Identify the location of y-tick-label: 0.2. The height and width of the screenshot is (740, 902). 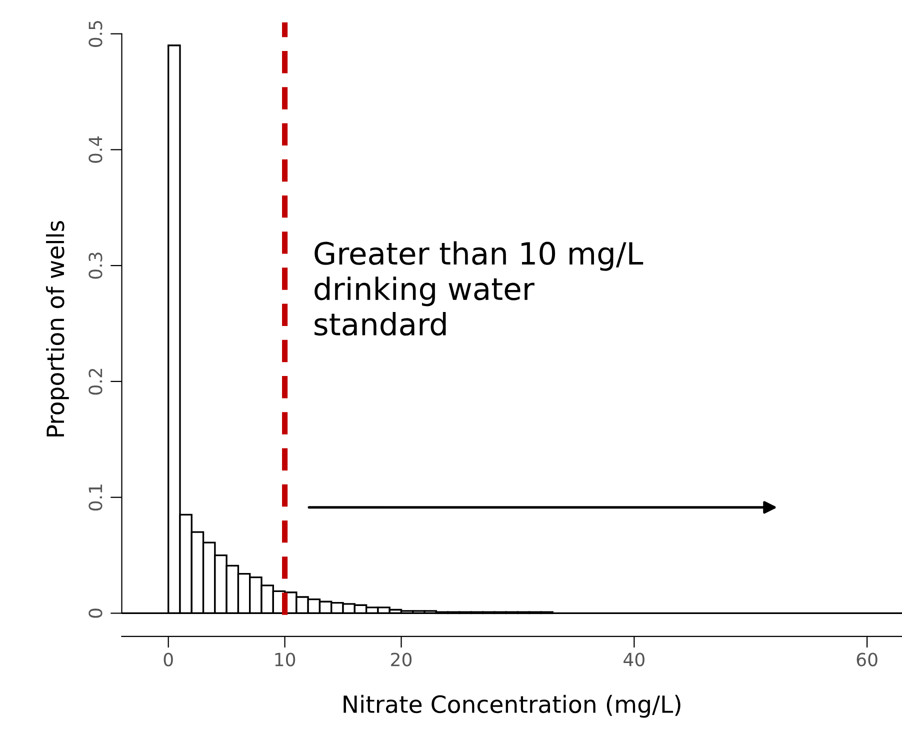
(95, 381).